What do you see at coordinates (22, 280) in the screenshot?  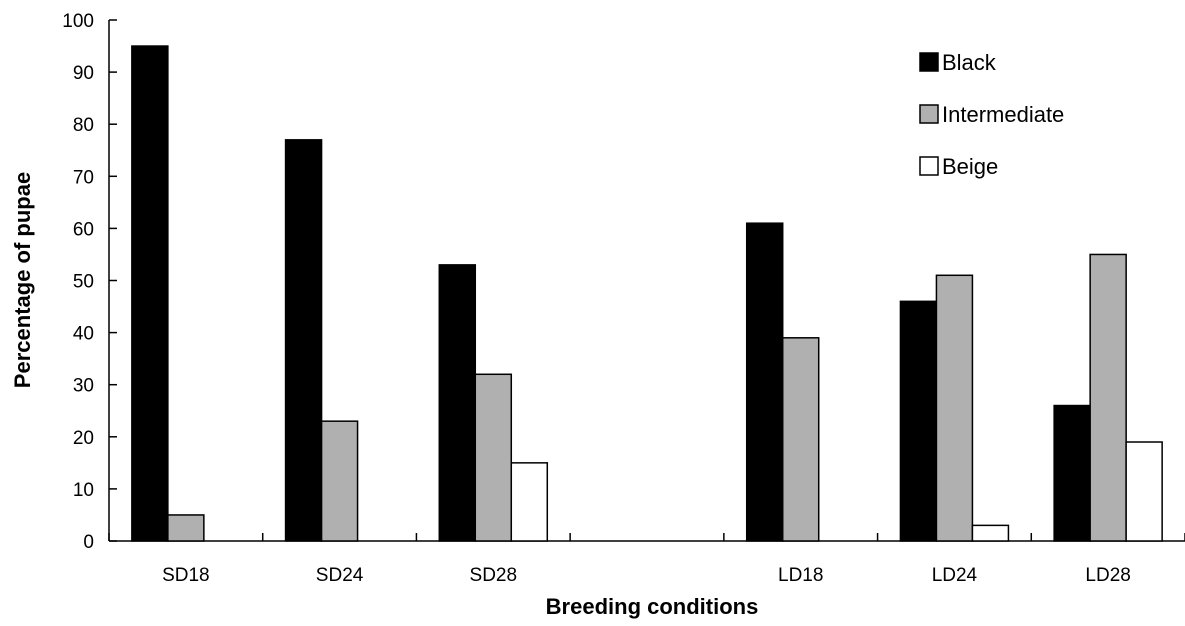 I see `y-axis-title: Percentage of pupae` at bounding box center [22, 280].